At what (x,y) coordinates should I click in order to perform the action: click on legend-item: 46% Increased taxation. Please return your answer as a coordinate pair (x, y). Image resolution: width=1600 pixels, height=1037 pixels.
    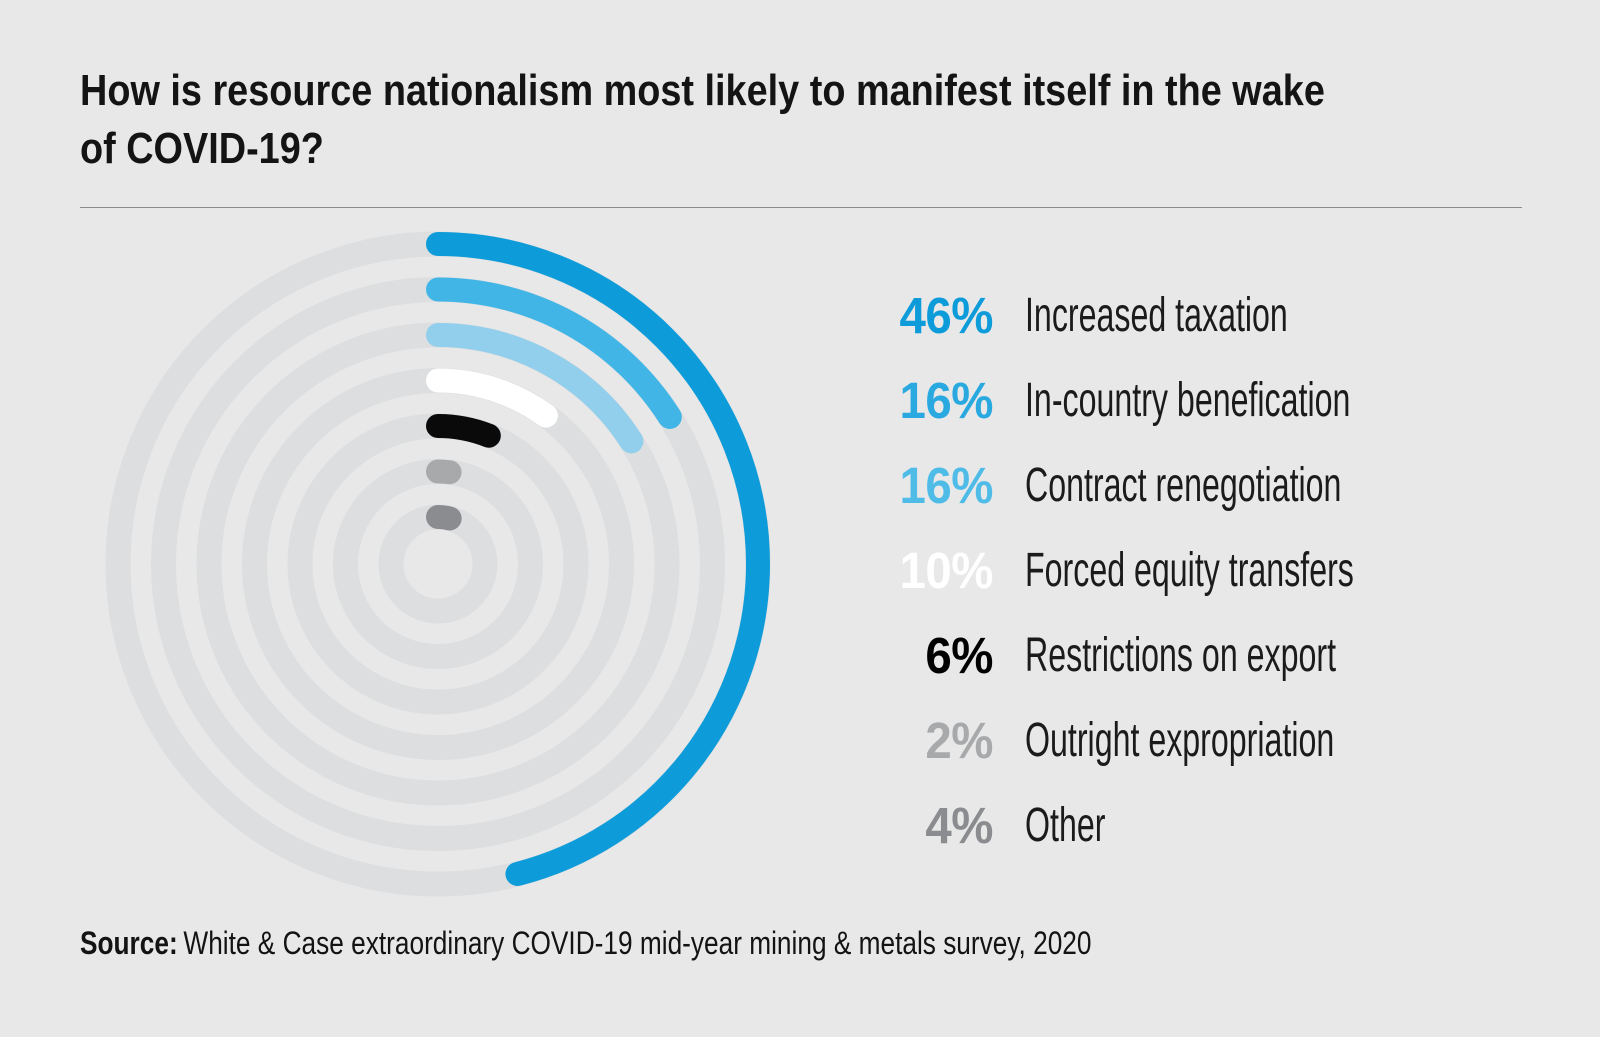
    Looking at the image, I should click on (1148, 315).